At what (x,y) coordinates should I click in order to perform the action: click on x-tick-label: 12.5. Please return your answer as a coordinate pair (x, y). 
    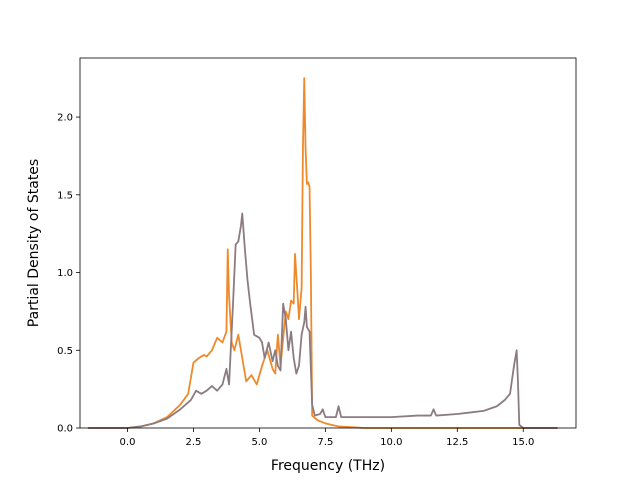
    Looking at the image, I should click on (457, 442).